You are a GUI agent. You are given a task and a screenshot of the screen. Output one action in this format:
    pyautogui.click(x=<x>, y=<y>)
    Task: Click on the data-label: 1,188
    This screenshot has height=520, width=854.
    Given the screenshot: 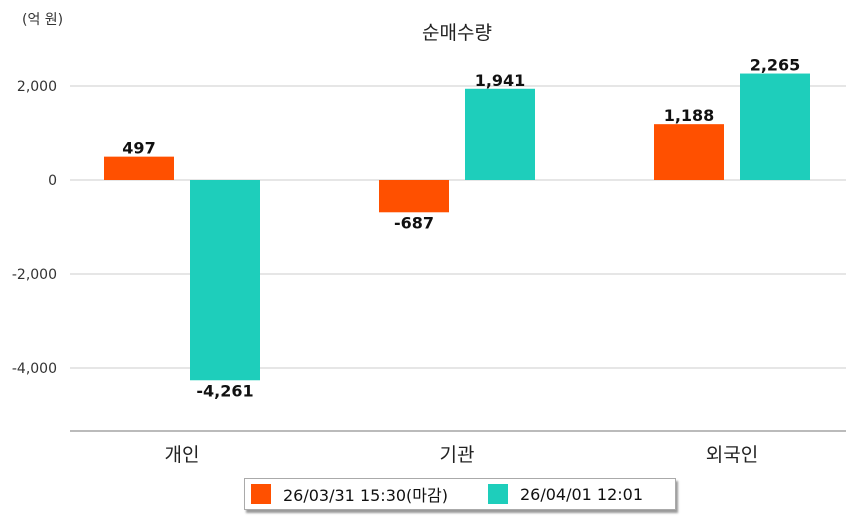 What is the action you would take?
    pyautogui.click(x=689, y=115)
    